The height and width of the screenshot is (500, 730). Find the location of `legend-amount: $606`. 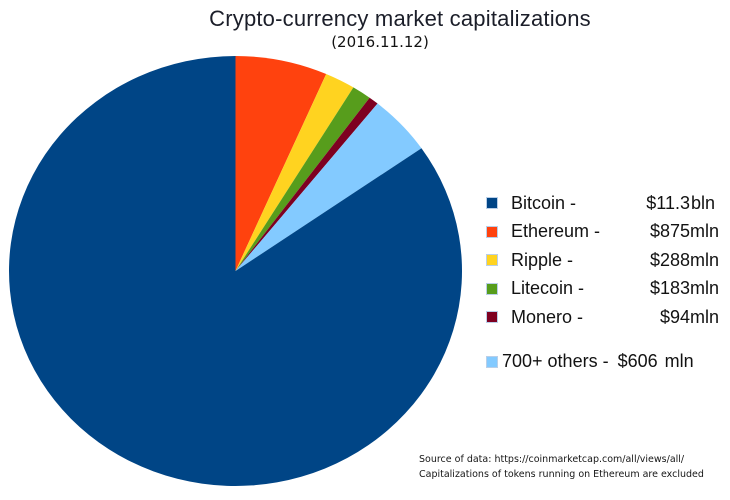

legend-amount: $606 is located at coordinates (637, 361).